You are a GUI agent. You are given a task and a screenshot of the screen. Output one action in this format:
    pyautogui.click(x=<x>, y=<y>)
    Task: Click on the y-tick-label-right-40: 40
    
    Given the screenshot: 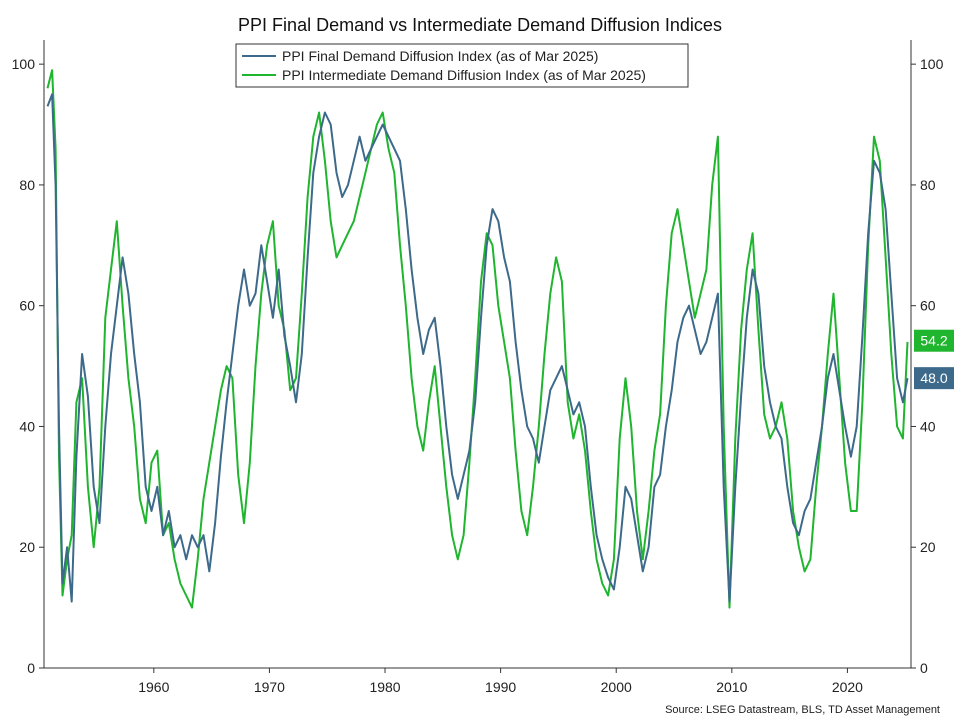 What is the action you would take?
    pyautogui.click(x=928, y=426)
    